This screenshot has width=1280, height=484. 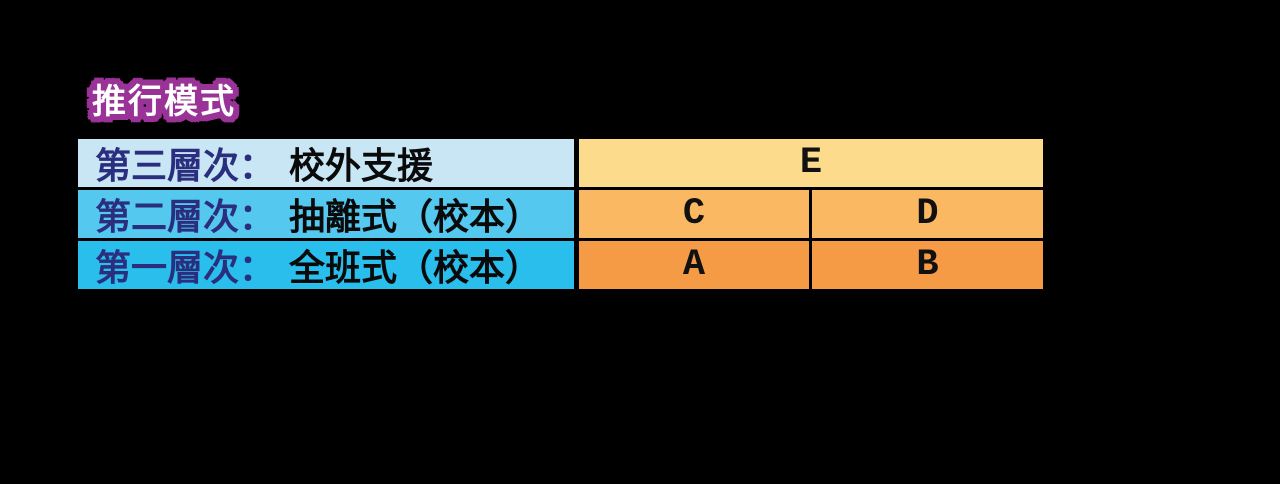 I want to click on tier-row-3-label-cell: 第三層次： 校外支援, so click(x=326, y=163).